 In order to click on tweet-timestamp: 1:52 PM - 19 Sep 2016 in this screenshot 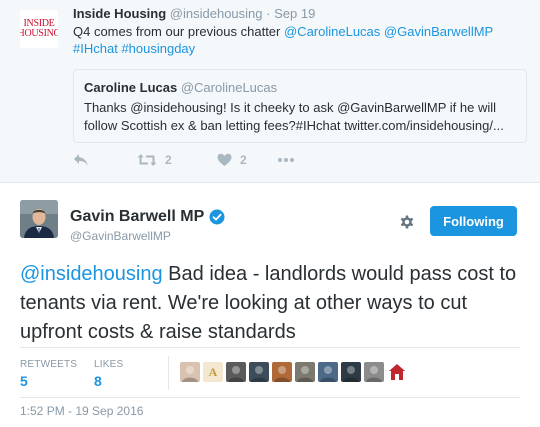, I will do `click(82, 411)`.